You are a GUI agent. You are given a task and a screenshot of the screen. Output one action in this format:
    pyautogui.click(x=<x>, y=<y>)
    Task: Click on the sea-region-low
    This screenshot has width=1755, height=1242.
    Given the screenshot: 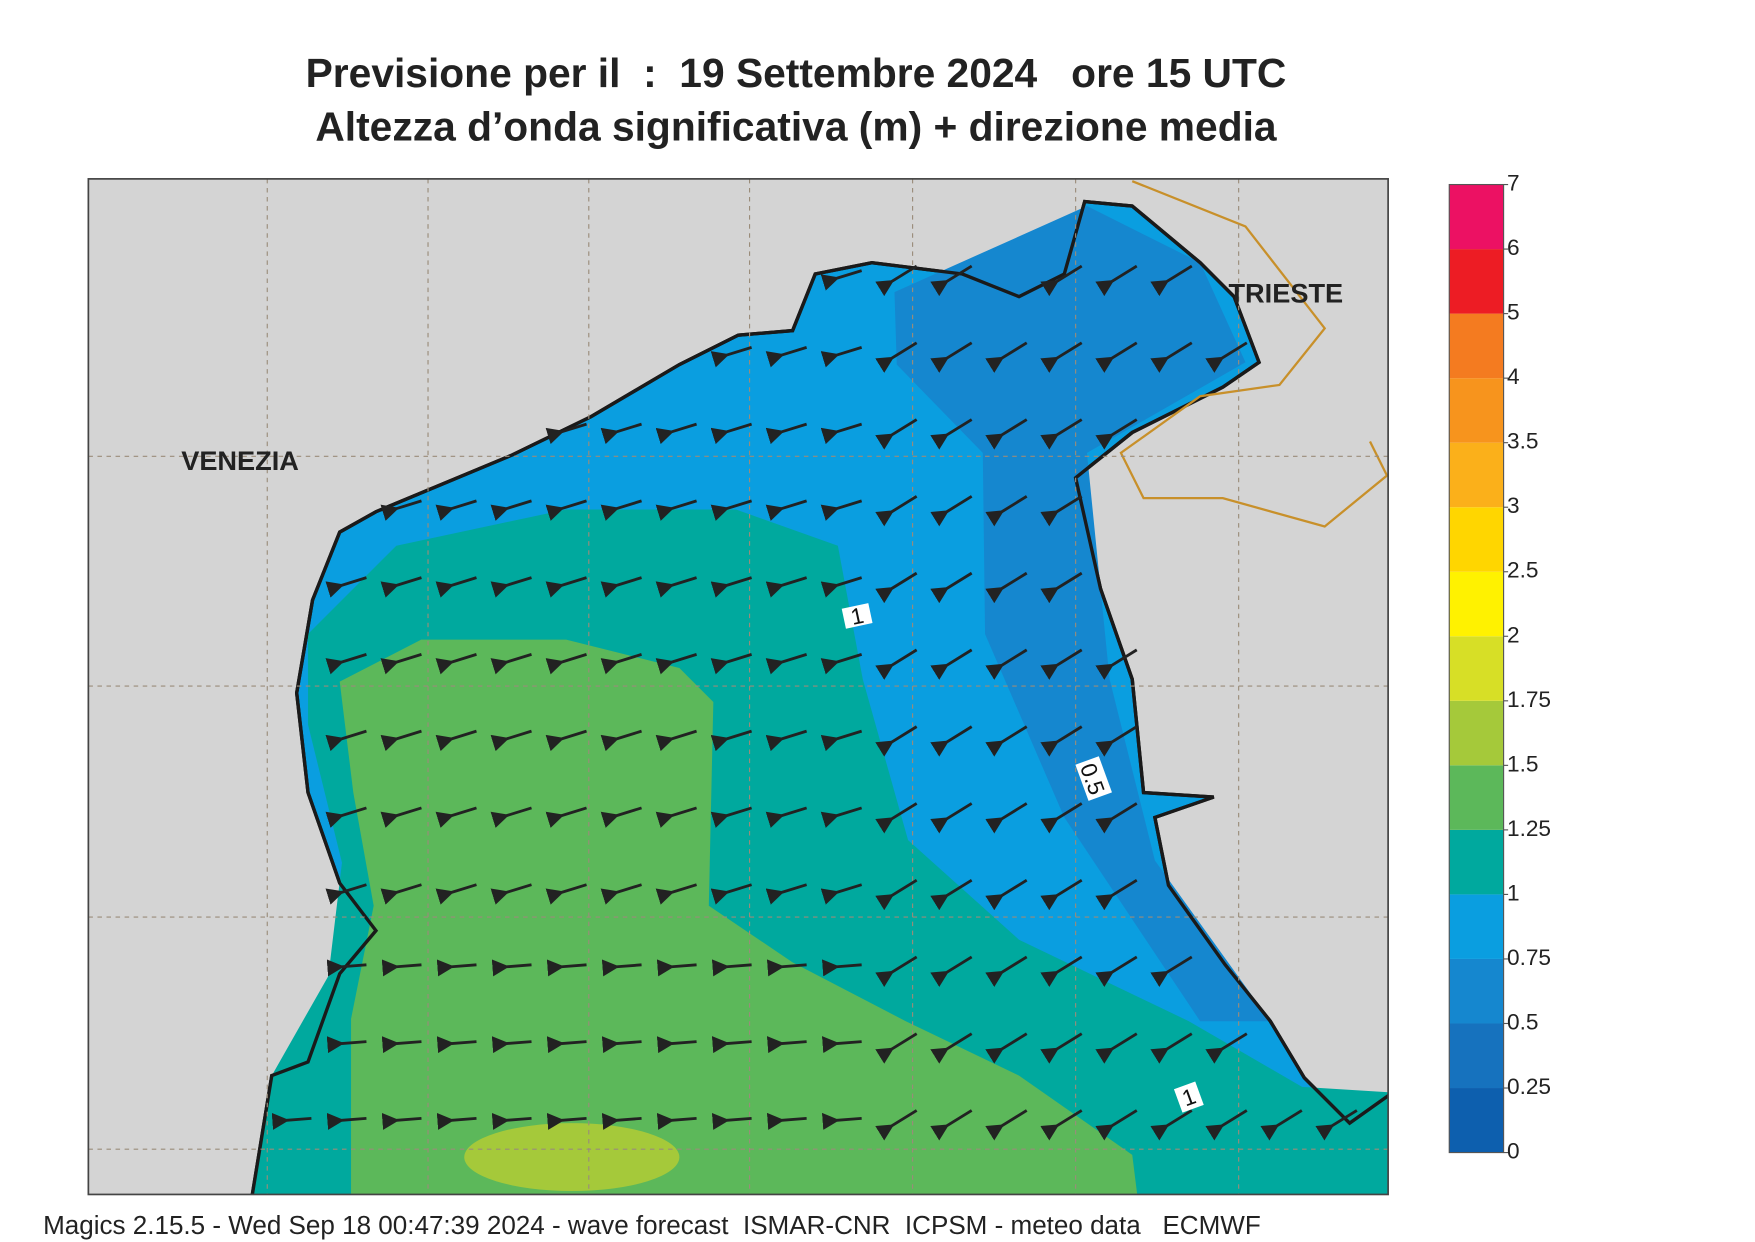 What is the action you would take?
    pyautogui.click(x=1082, y=614)
    